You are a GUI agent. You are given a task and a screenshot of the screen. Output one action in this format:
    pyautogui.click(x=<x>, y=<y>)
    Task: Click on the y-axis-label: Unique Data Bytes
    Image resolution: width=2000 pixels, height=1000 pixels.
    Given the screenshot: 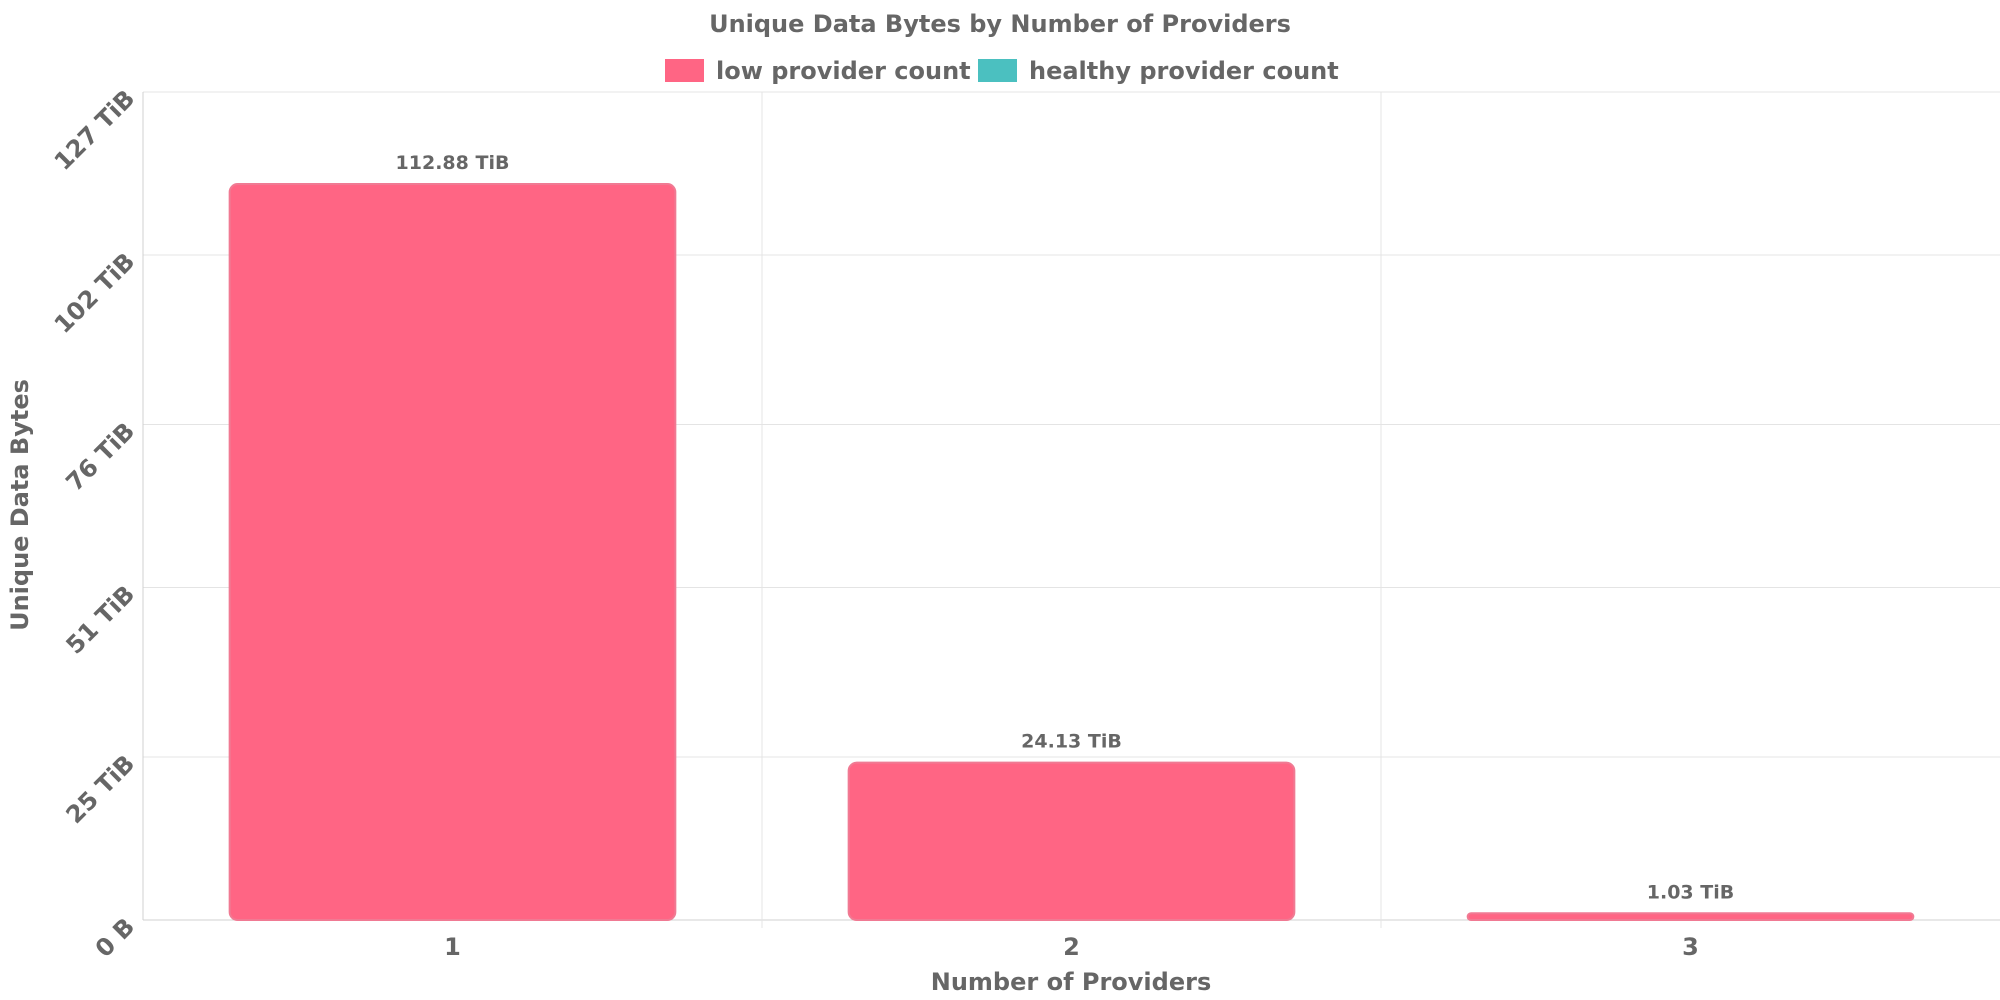 What is the action you would take?
    pyautogui.click(x=20, y=505)
    